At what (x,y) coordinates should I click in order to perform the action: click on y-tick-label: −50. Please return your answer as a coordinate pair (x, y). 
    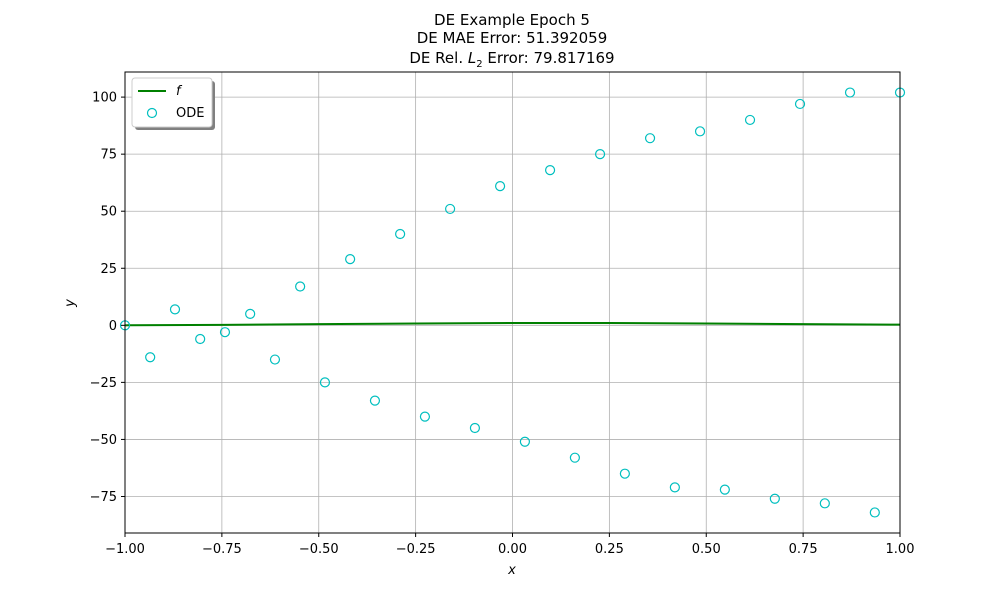
    Looking at the image, I should click on (103, 440).